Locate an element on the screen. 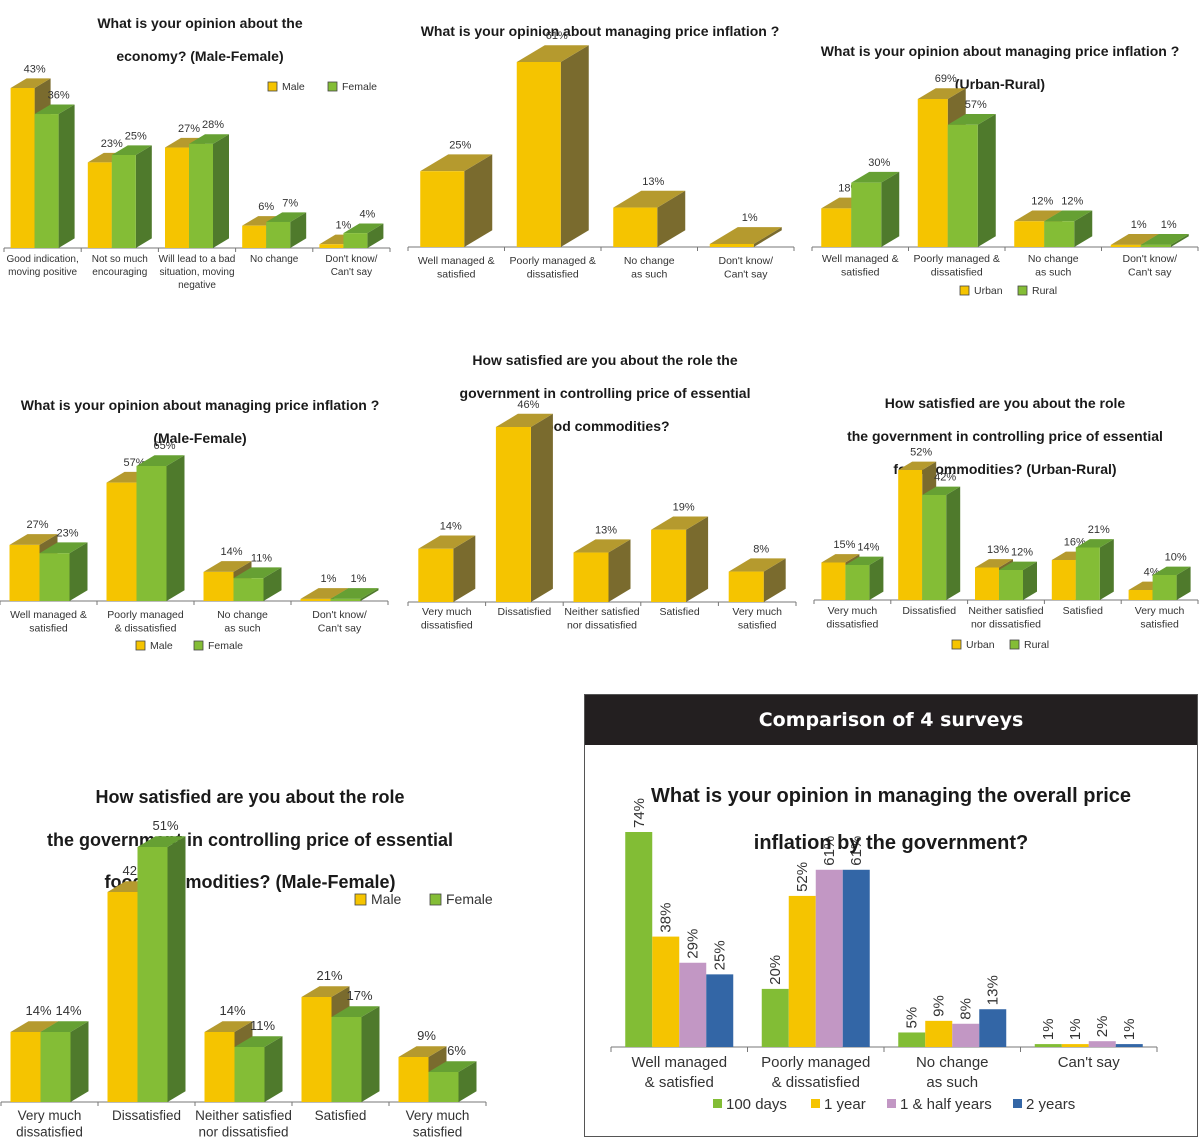 The image size is (1200, 1143). data-label: 65% is located at coordinates (164, 446).